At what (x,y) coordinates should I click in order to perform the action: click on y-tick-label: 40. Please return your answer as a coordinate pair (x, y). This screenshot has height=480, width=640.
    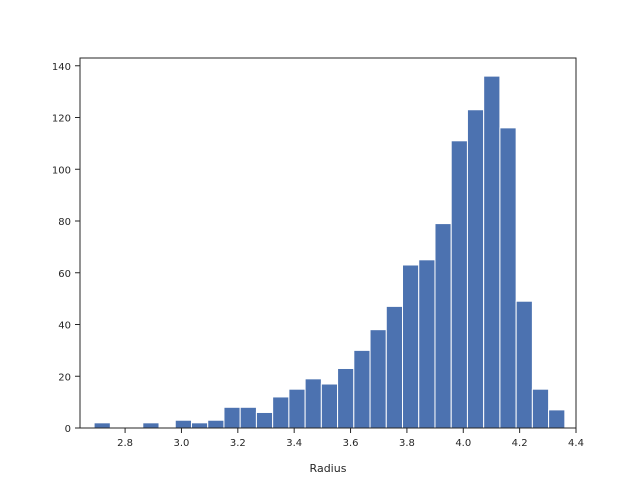
    Looking at the image, I should click on (64, 326).